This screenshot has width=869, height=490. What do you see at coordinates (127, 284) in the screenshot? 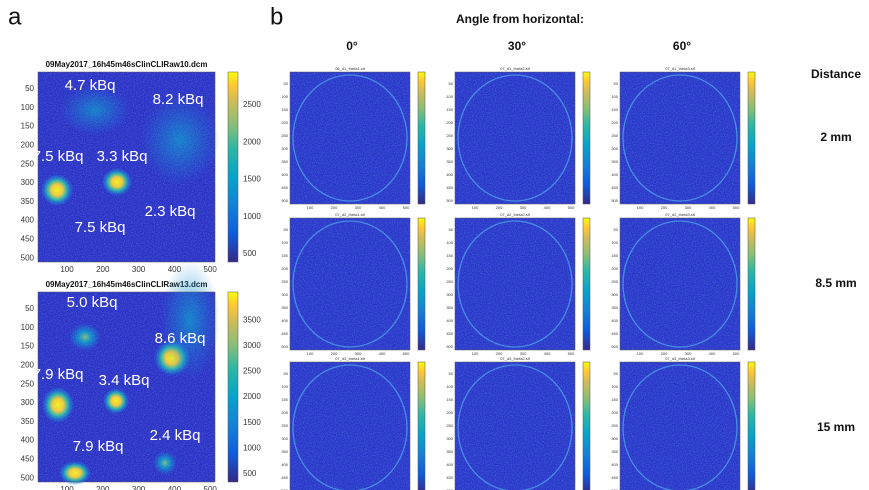
I see `image-title: 09May2017_16h45m46sClinCLIRaw13.dcm` at bounding box center [127, 284].